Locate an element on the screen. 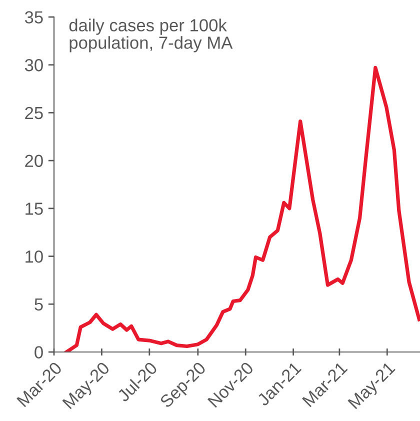 The height and width of the screenshot is (421, 420). text: daily cases per 100k population, 7-day MA is located at coordinates (151, 35).